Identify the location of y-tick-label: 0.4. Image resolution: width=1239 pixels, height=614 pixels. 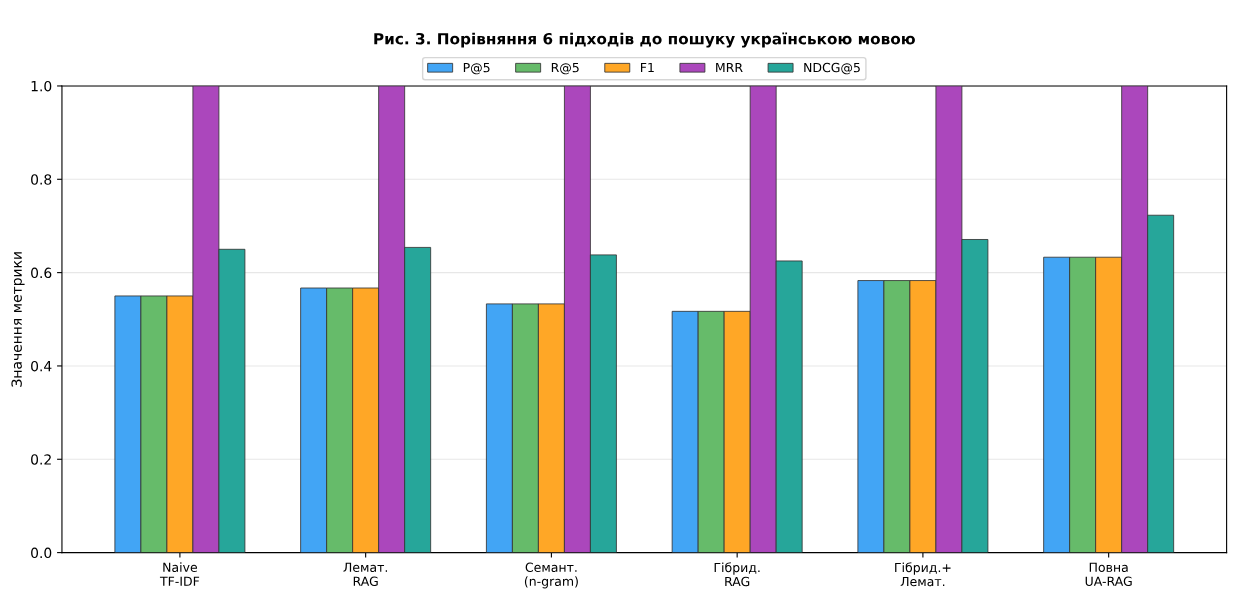
(41, 366).